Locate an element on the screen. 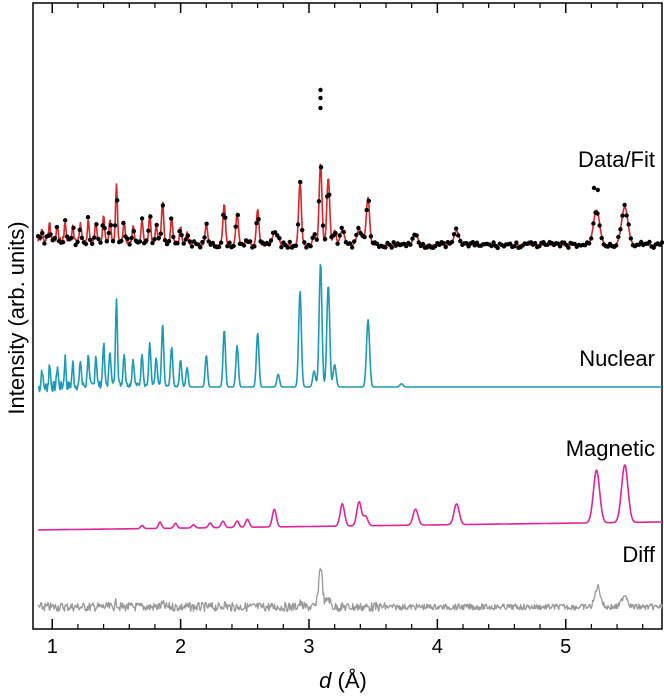 Image resolution: width=664 pixels, height=698 pixels. magnetic-curve is located at coordinates (350, 497).